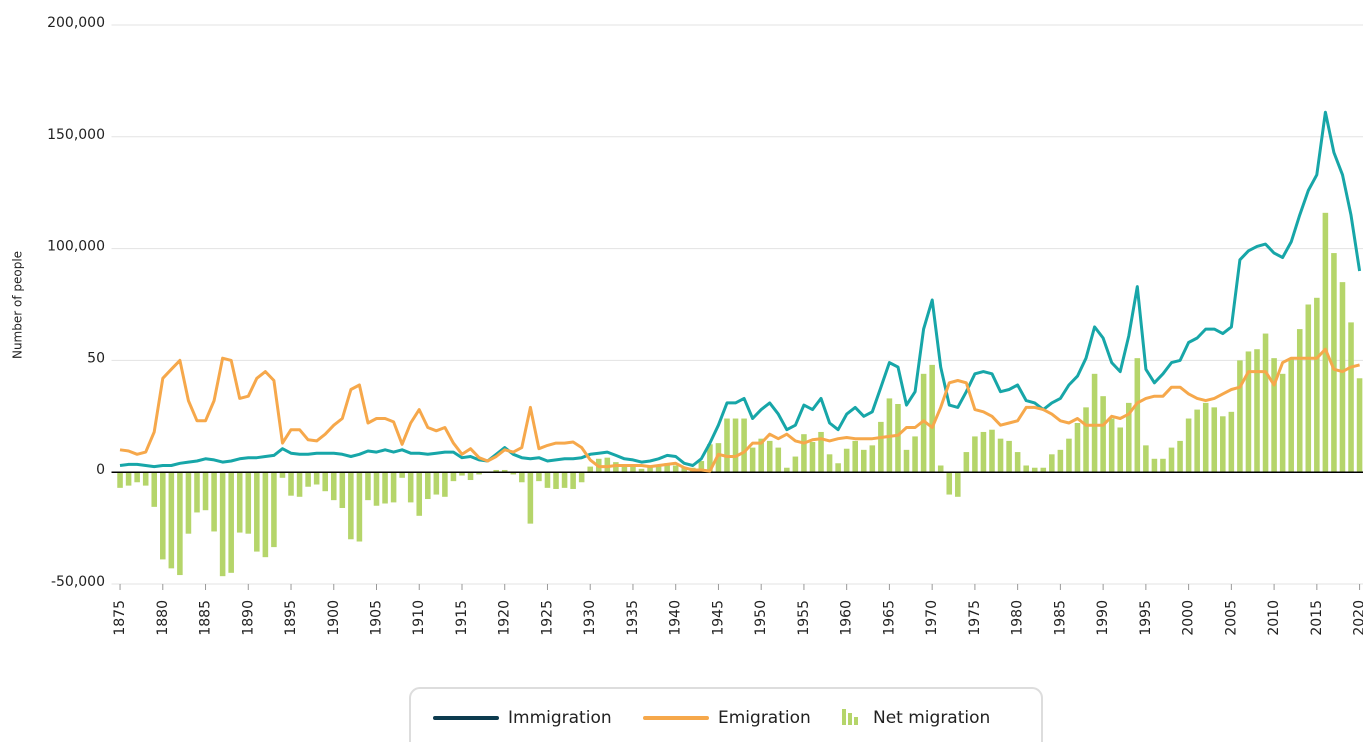  What do you see at coordinates (1357, 618) in the screenshot?
I see `x-tick-label: 2020` at bounding box center [1357, 618].